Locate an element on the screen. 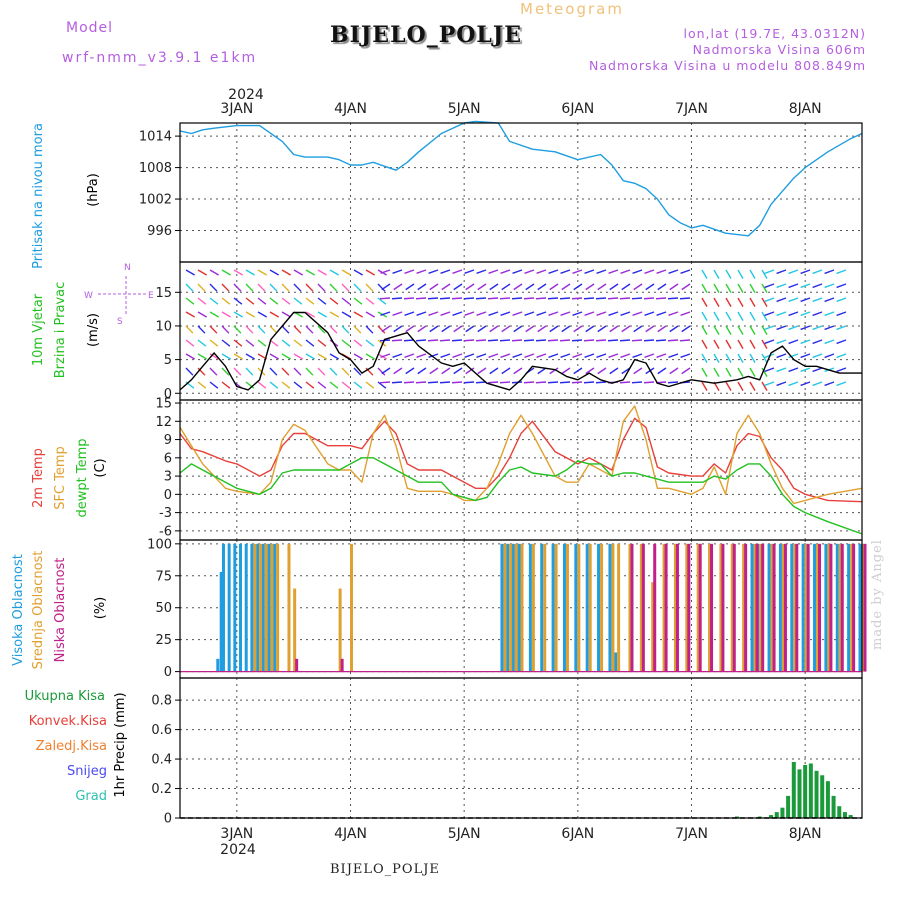  temp-2m-line is located at coordinates (521, 460).